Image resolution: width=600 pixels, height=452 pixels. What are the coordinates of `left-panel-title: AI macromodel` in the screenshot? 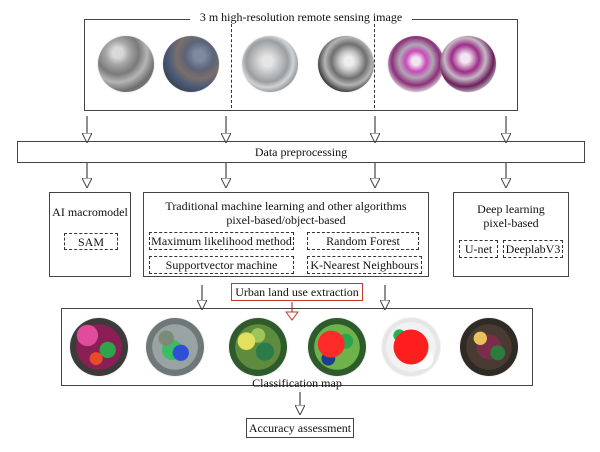 It's located at (90, 212).